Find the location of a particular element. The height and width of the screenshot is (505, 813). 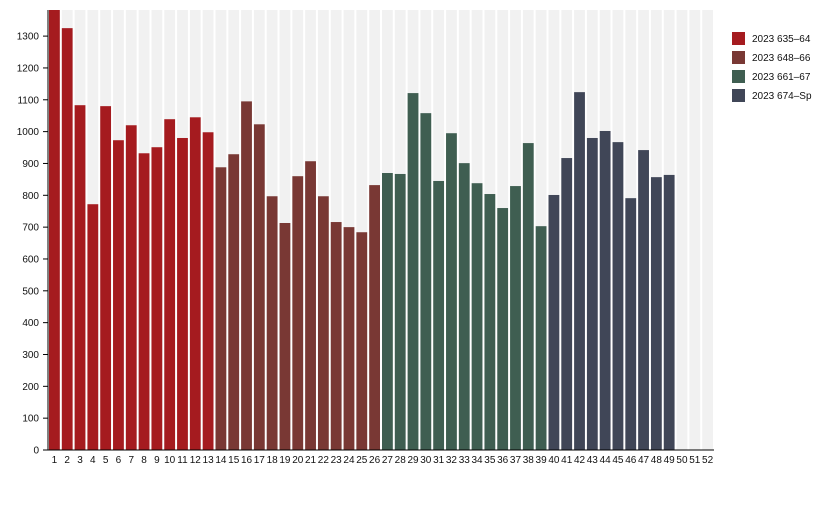

x-tick-label: 7 is located at coordinates (131, 460).